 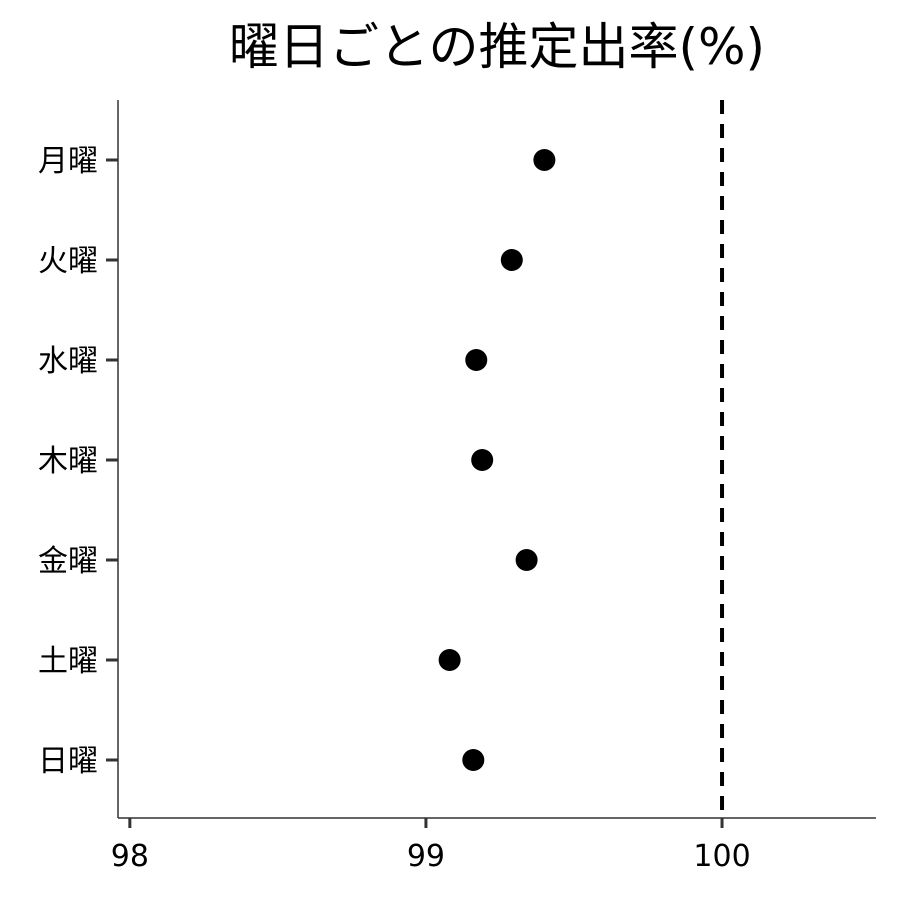 What do you see at coordinates (497, 47) in the screenshot?
I see `chart-title: 曜日ごとの推定出率(%)` at bounding box center [497, 47].